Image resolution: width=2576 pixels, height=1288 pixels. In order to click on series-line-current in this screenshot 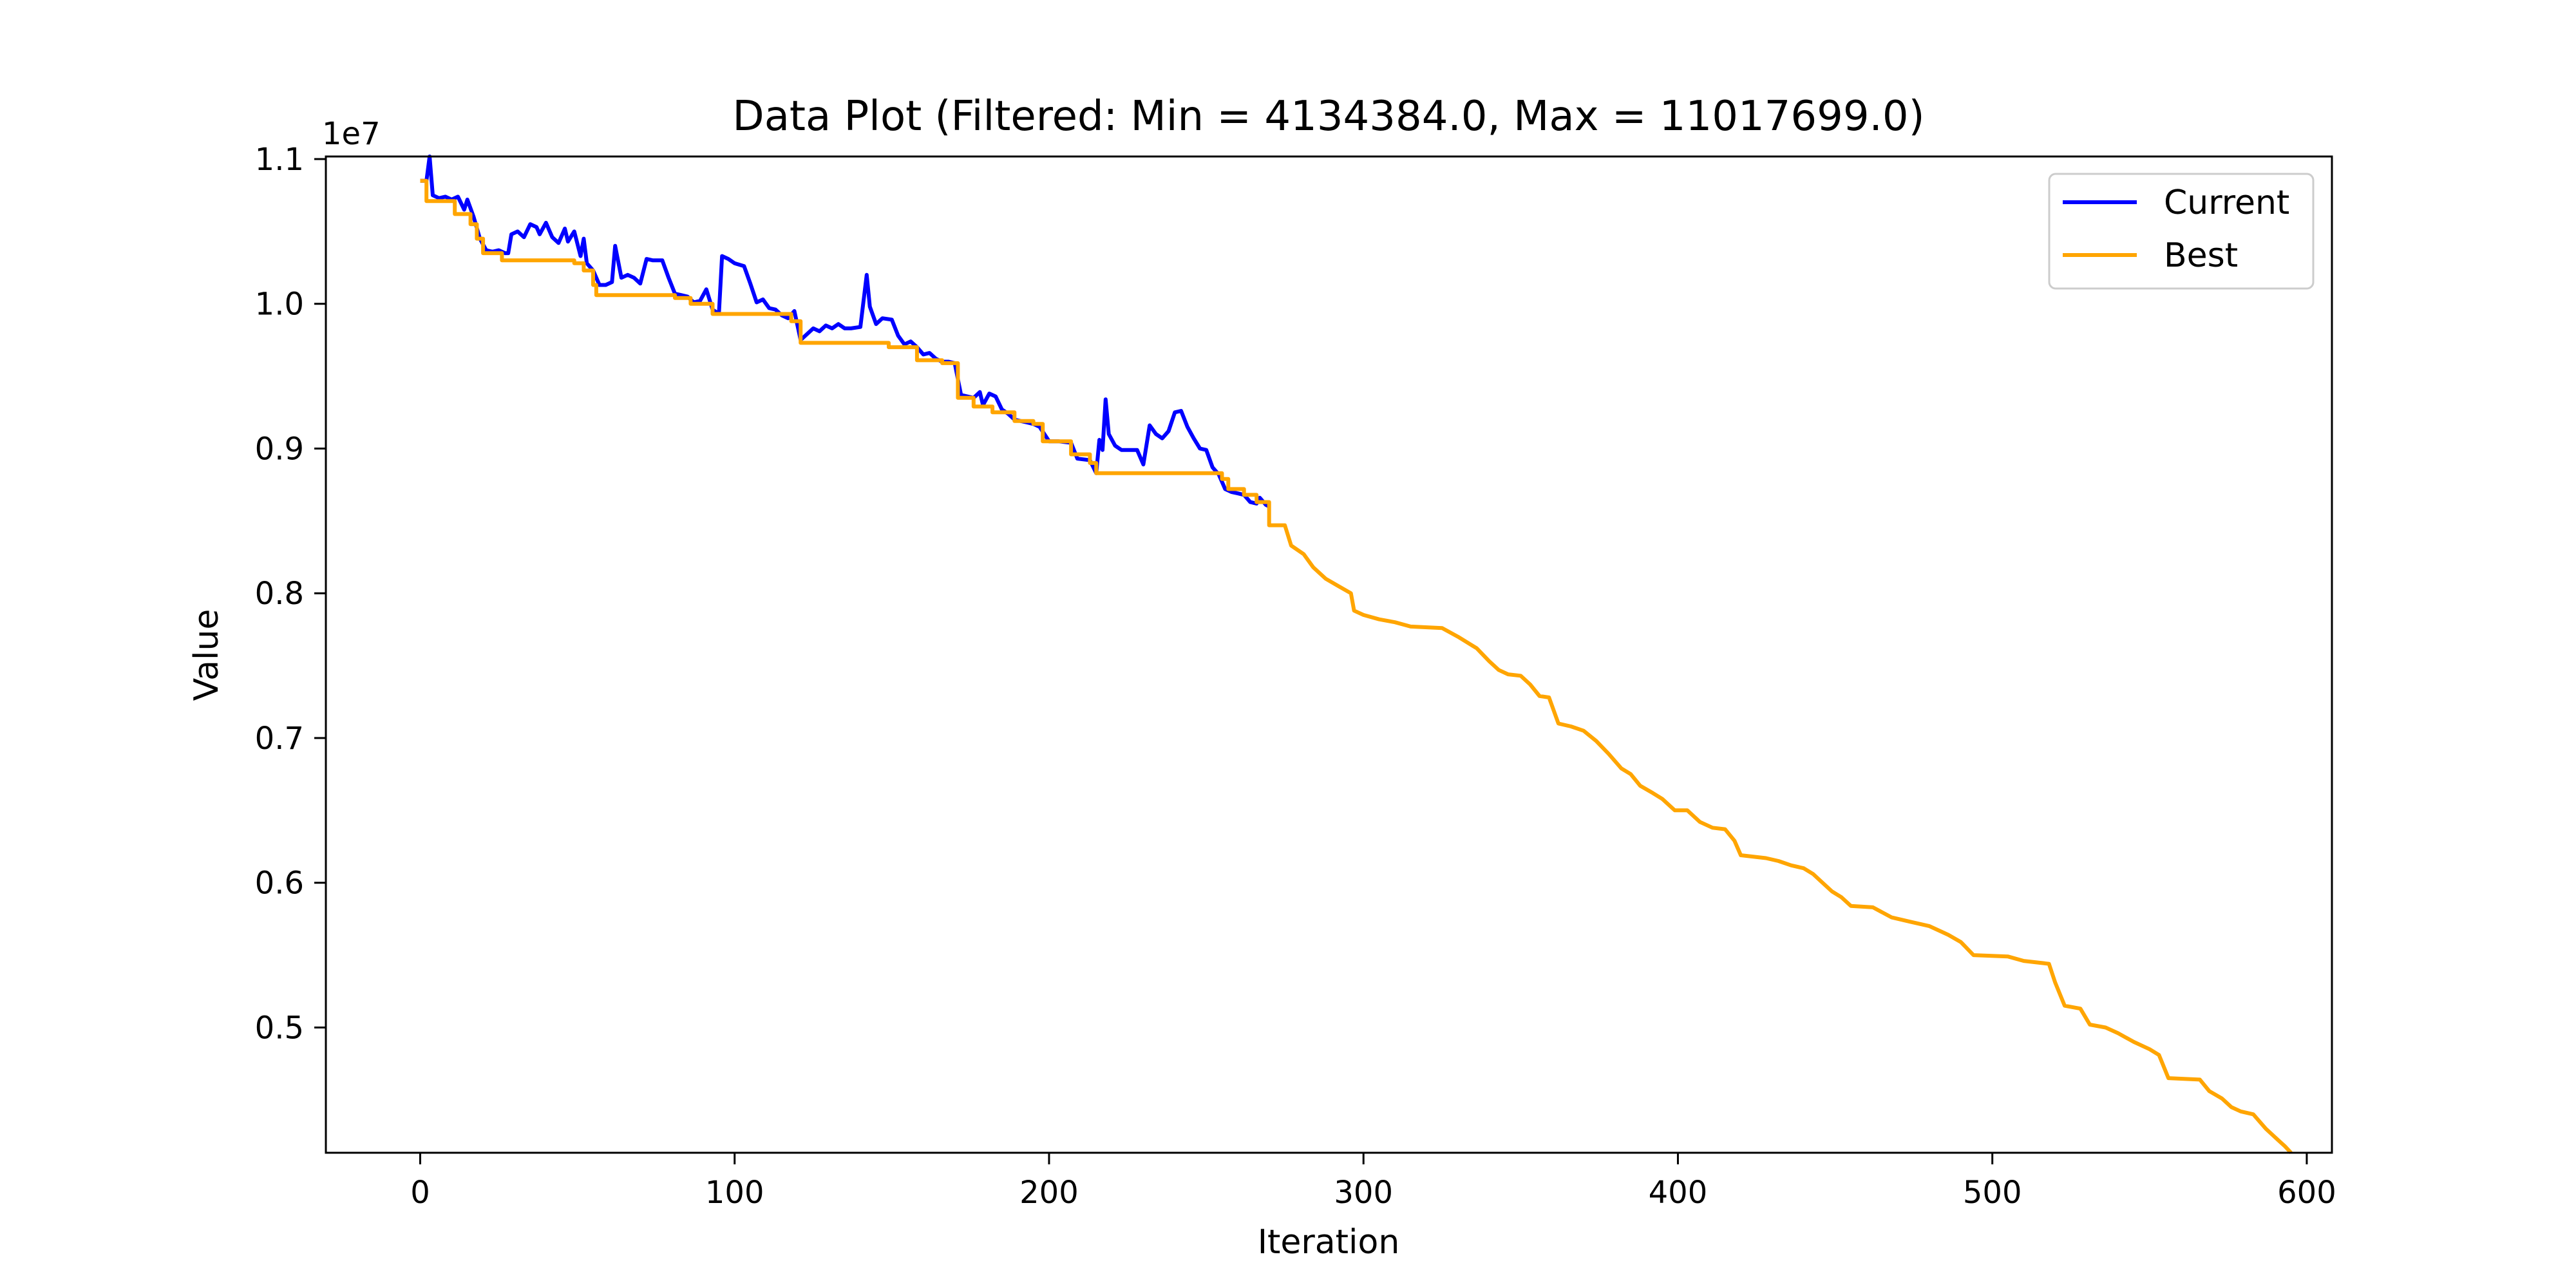, I will do `click(845, 332)`.